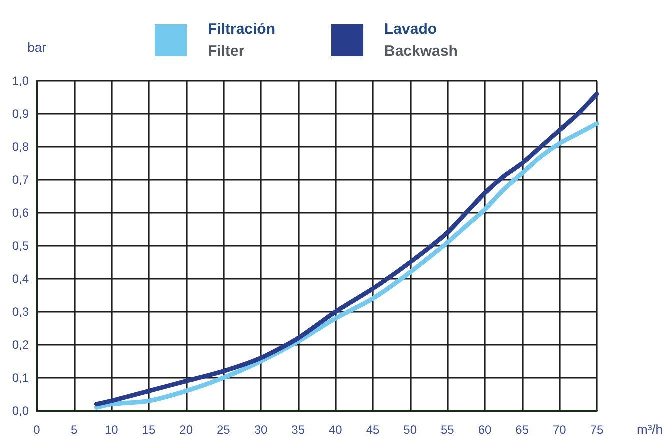 The width and height of the screenshot is (671, 436). What do you see at coordinates (187, 429) in the screenshot?
I see `x-tick-label: 20` at bounding box center [187, 429].